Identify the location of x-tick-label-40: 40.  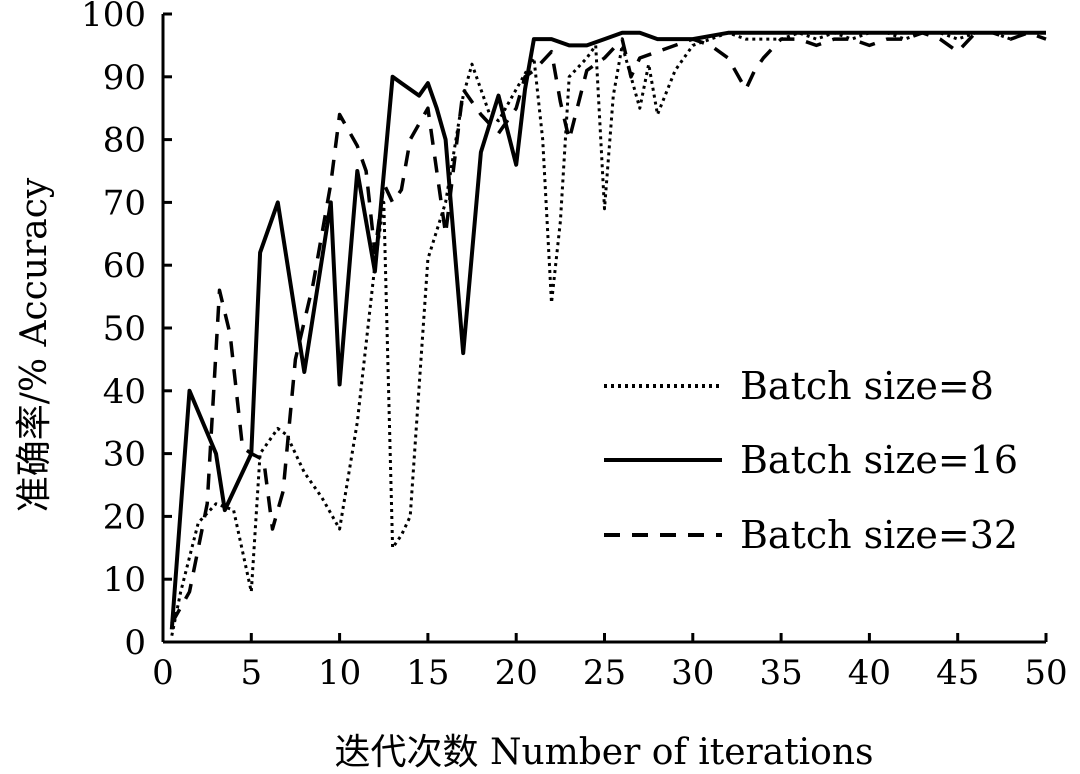
(869, 673).